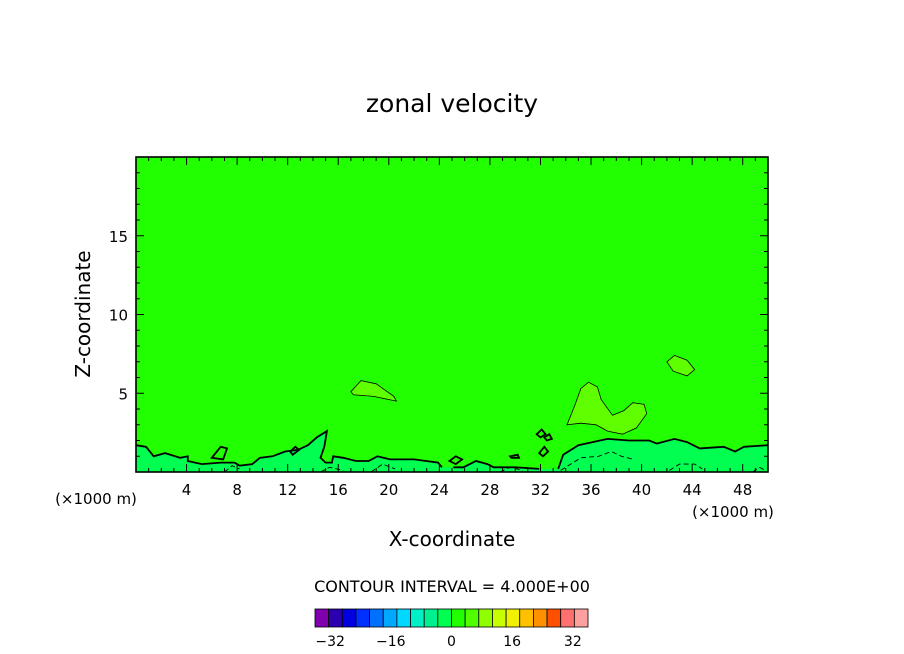 This screenshot has height=654, width=904. I want to click on x-tick-label: 12, so click(287, 490).